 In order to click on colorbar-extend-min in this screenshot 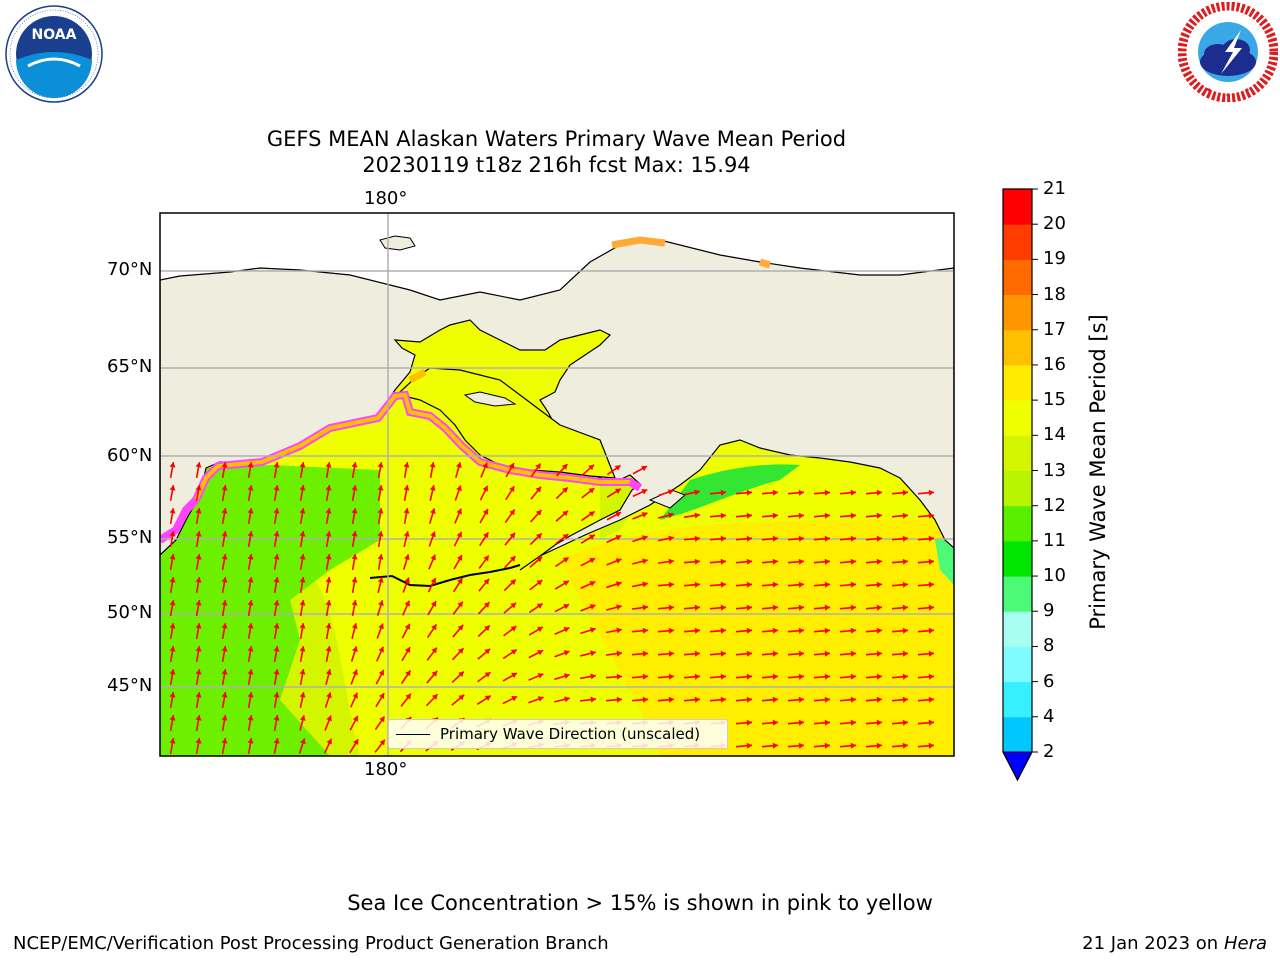, I will do `click(1017, 766)`.